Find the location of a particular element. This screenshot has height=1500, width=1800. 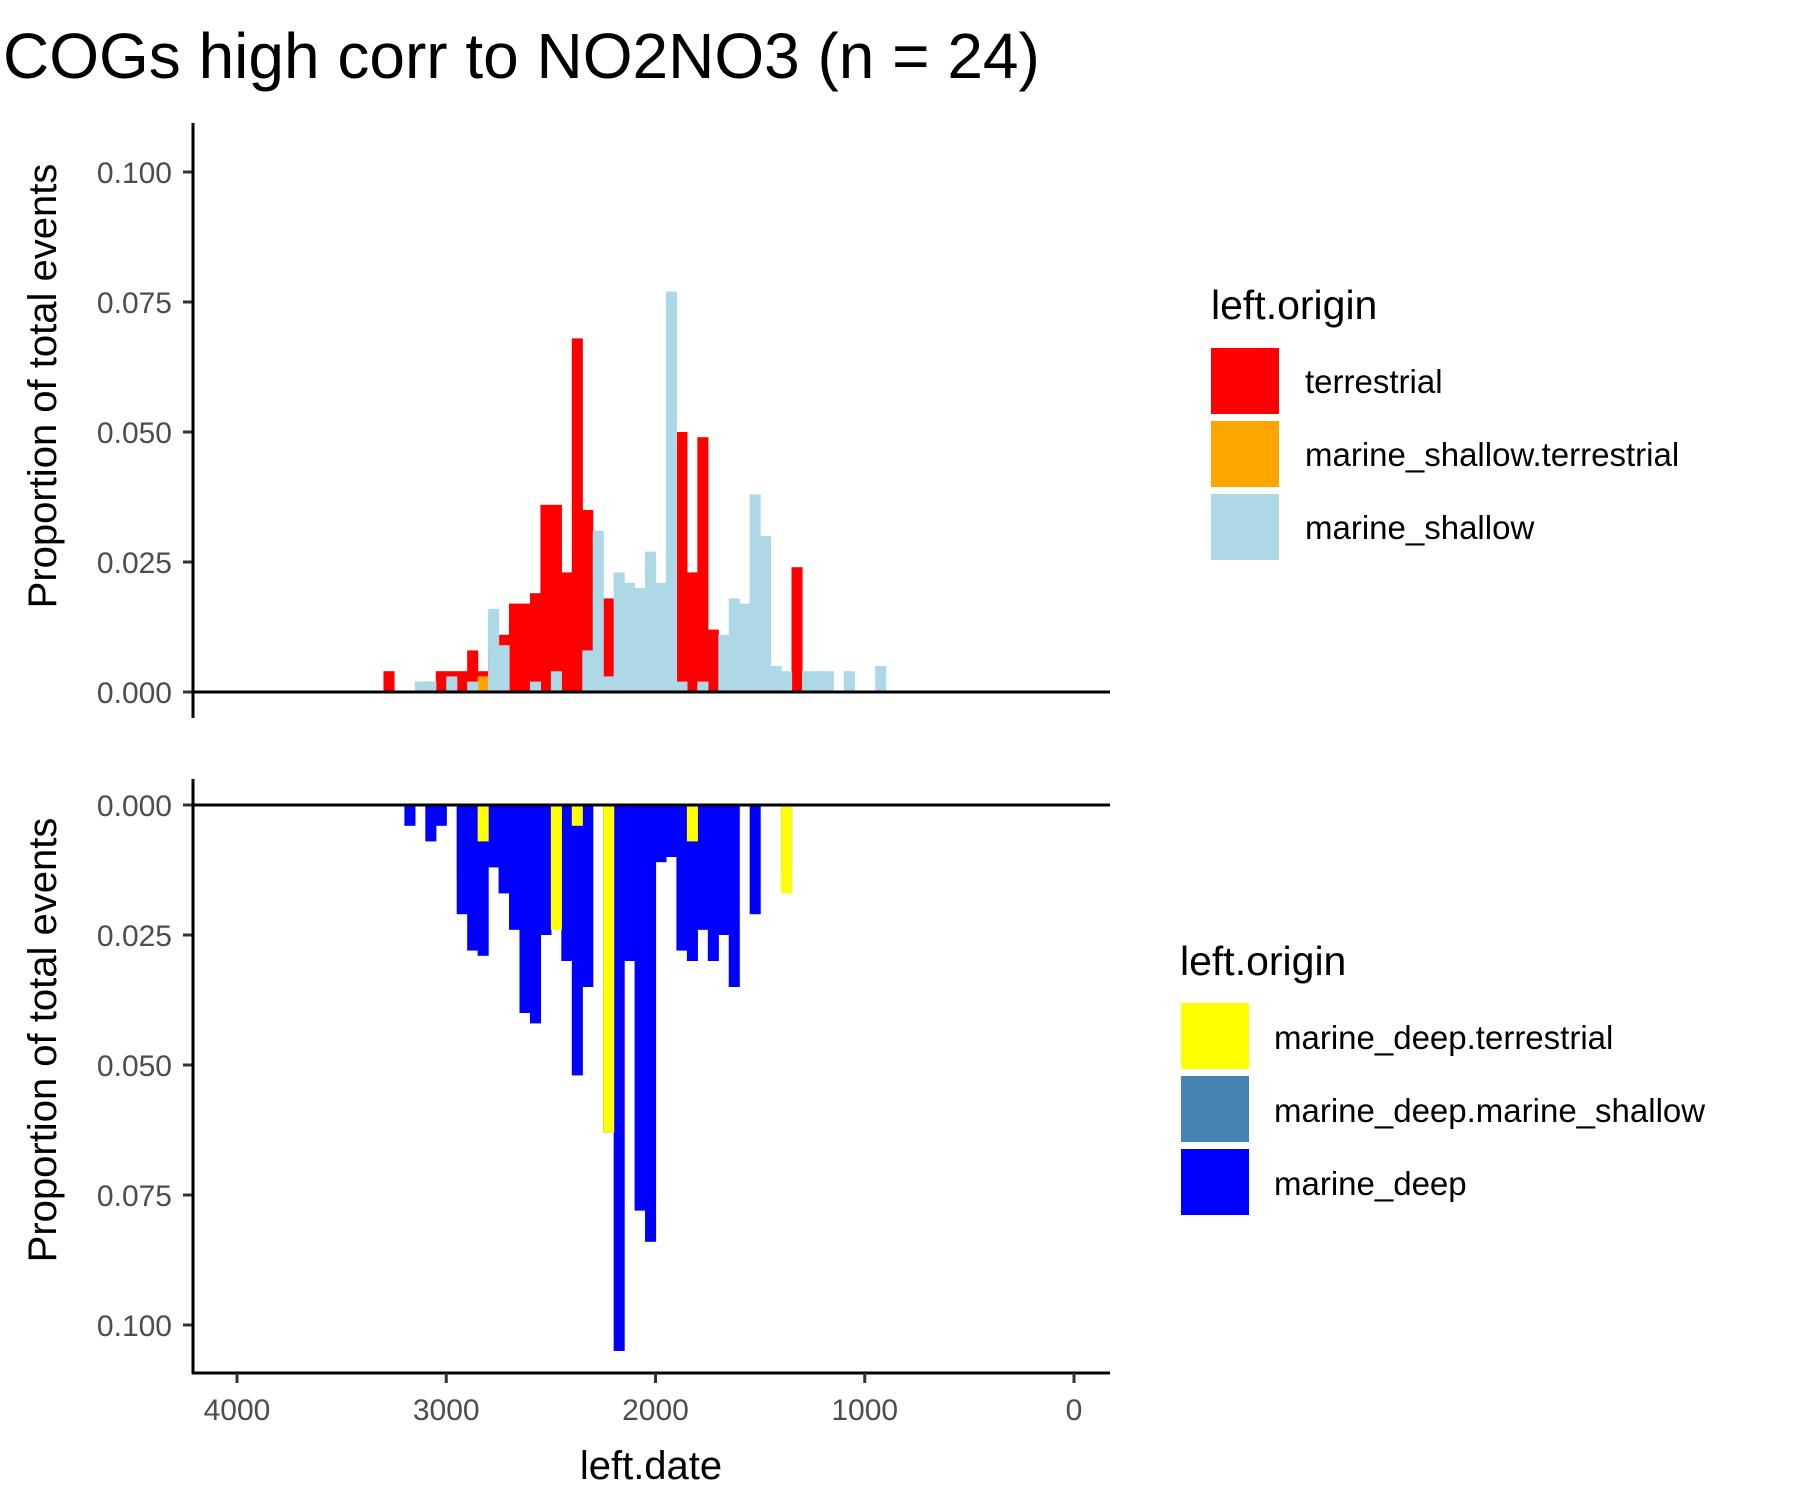

x-tick-label: 4000 is located at coordinates (237, 1410).